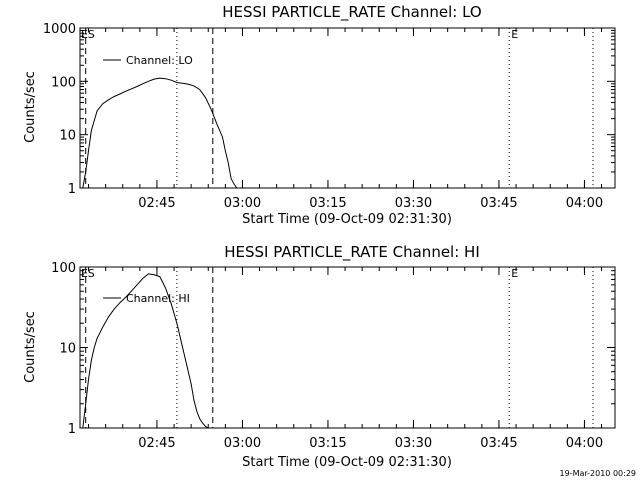  Describe the element at coordinates (347, 219) in the screenshot. I see `lo-x-axis-label: Start Time (09-Oct-09 02:31:30)` at that location.